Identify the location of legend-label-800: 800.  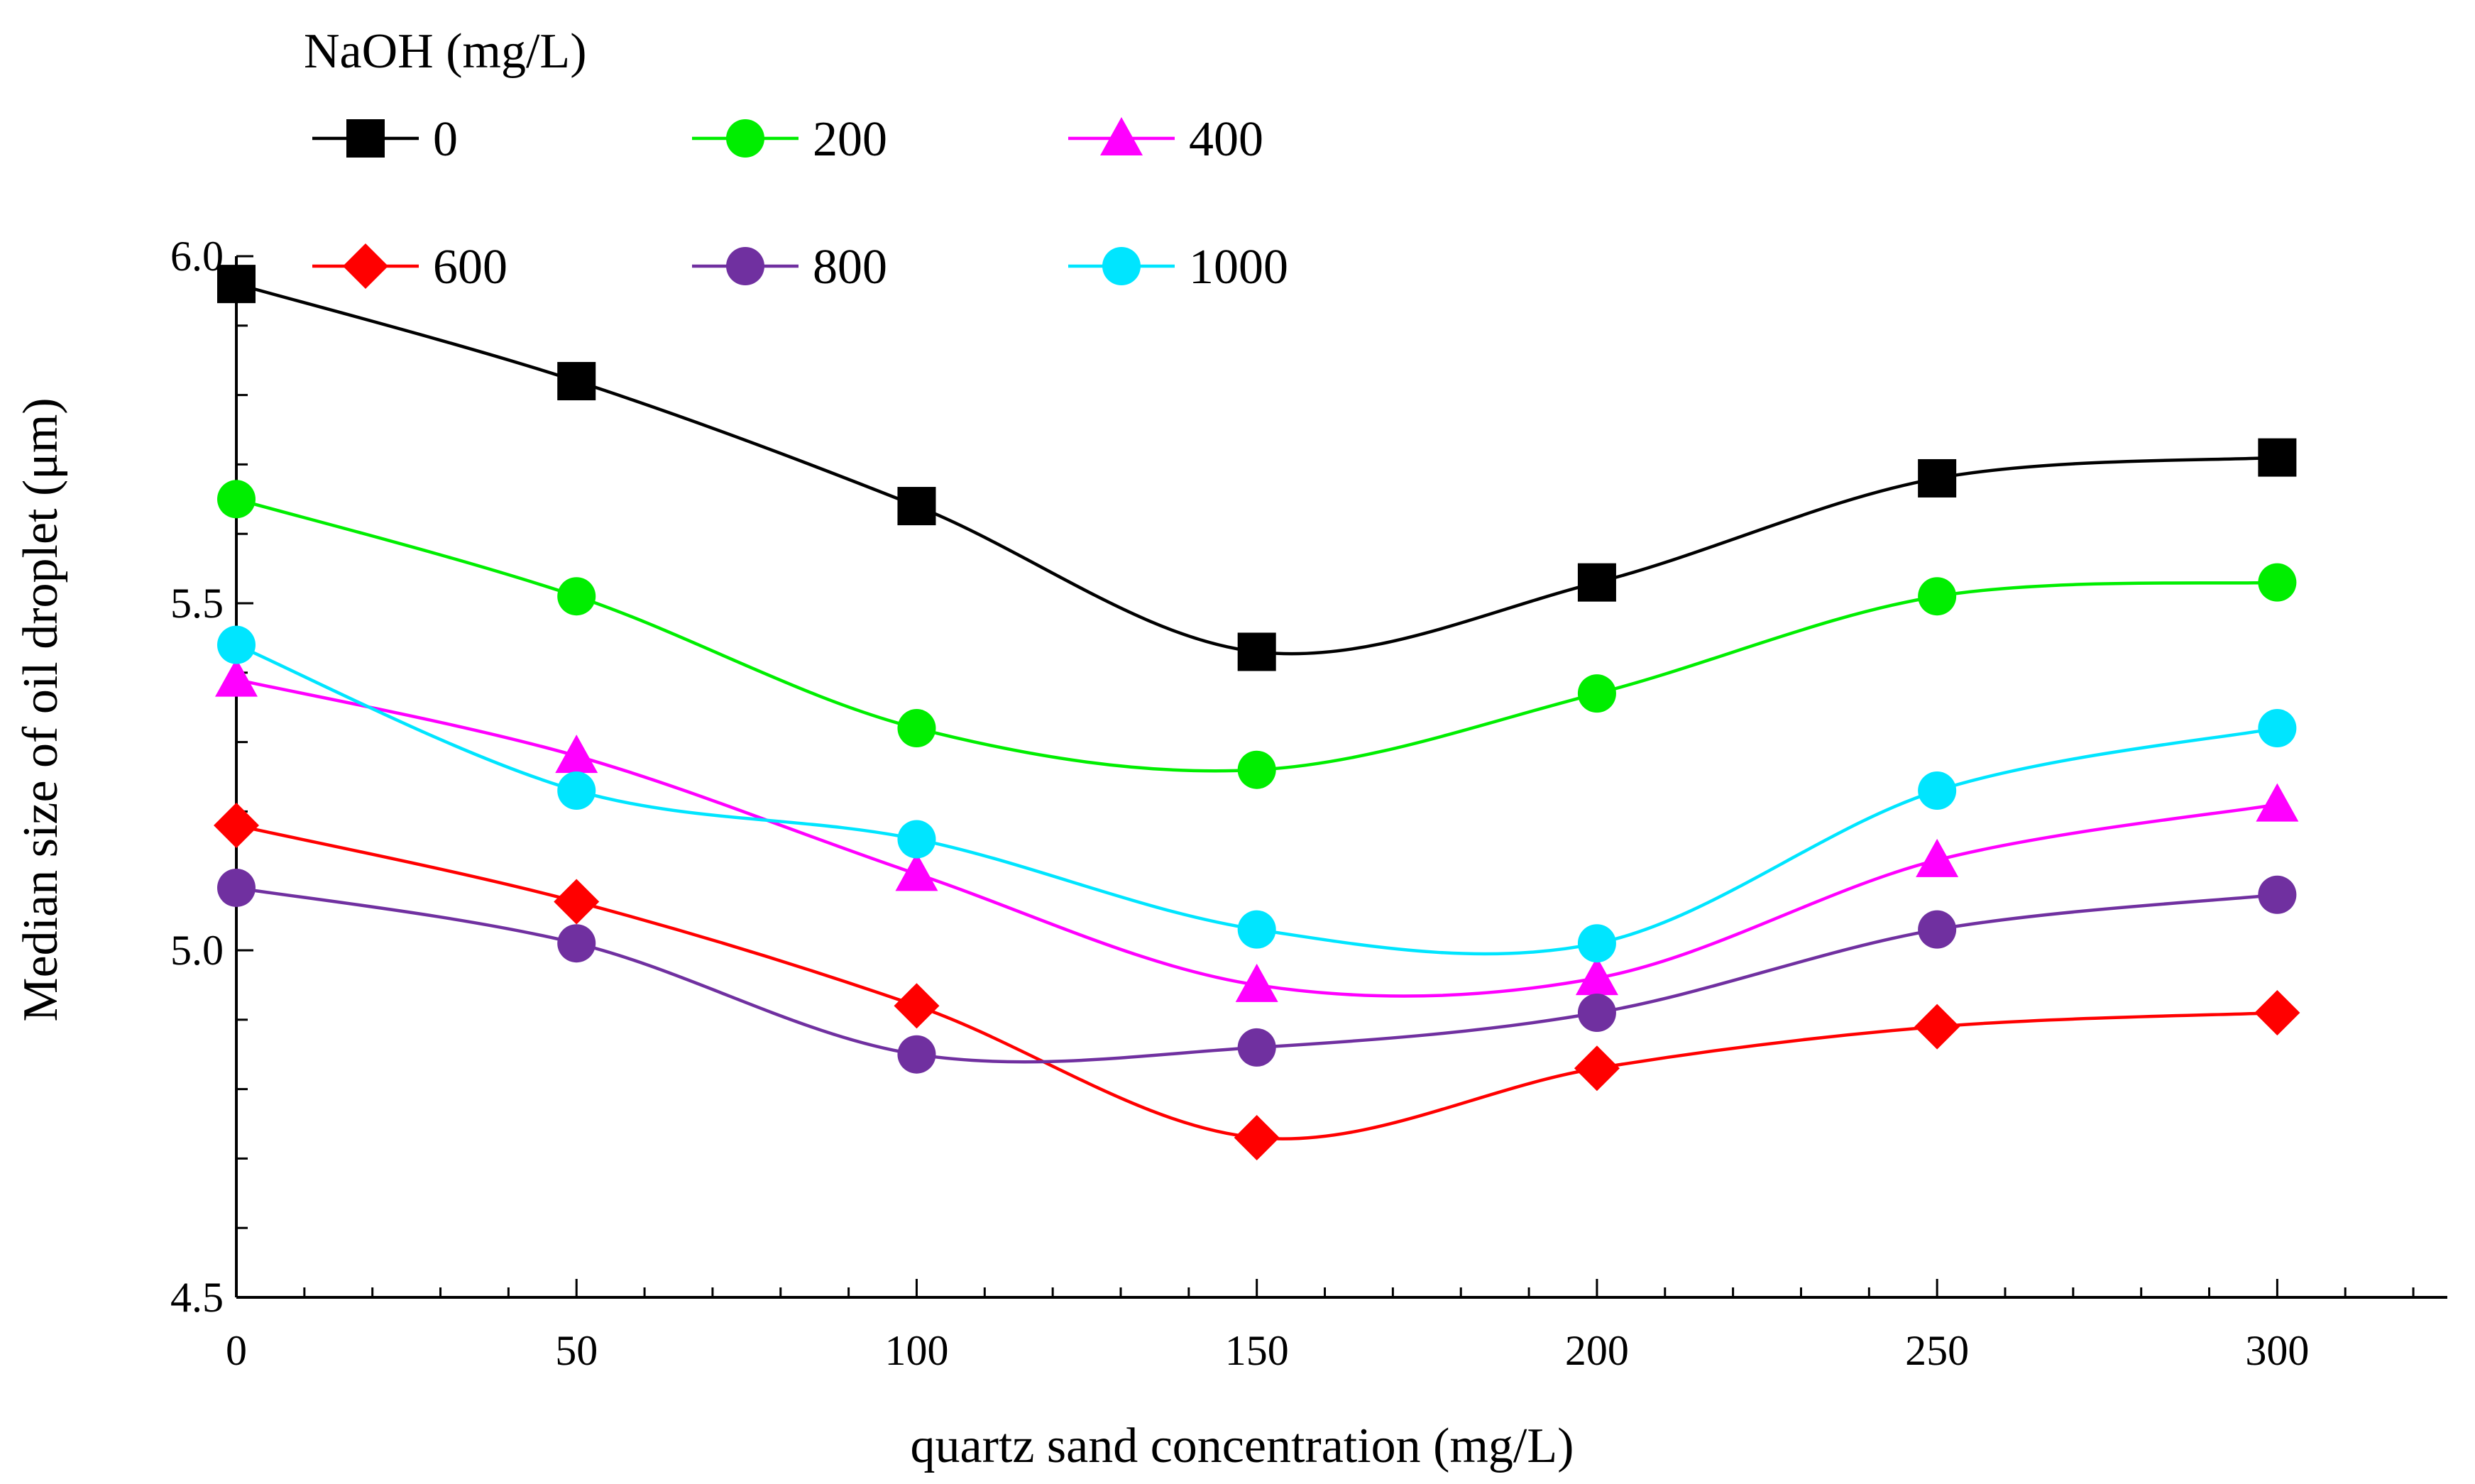
(850, 267).